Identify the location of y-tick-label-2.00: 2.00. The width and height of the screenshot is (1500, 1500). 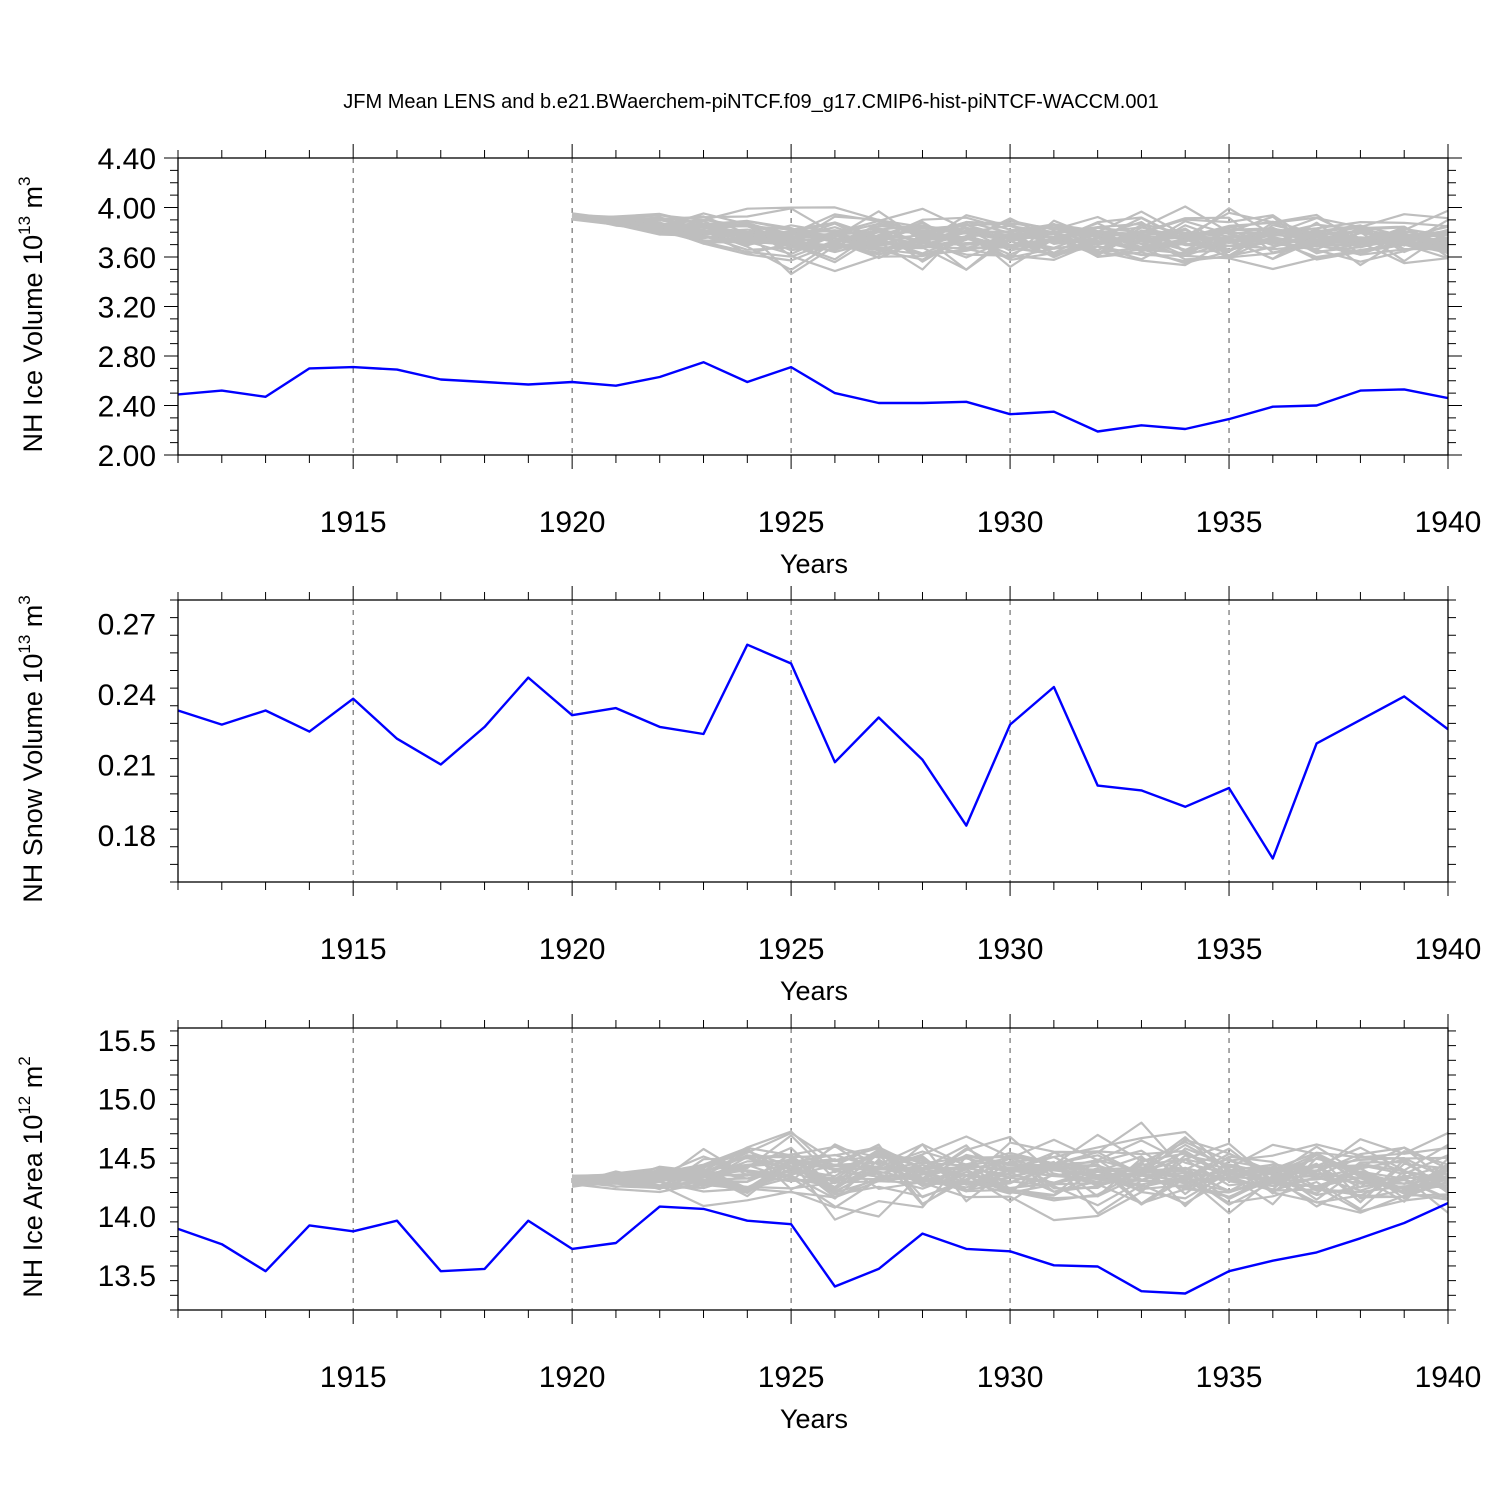
(127, 456).